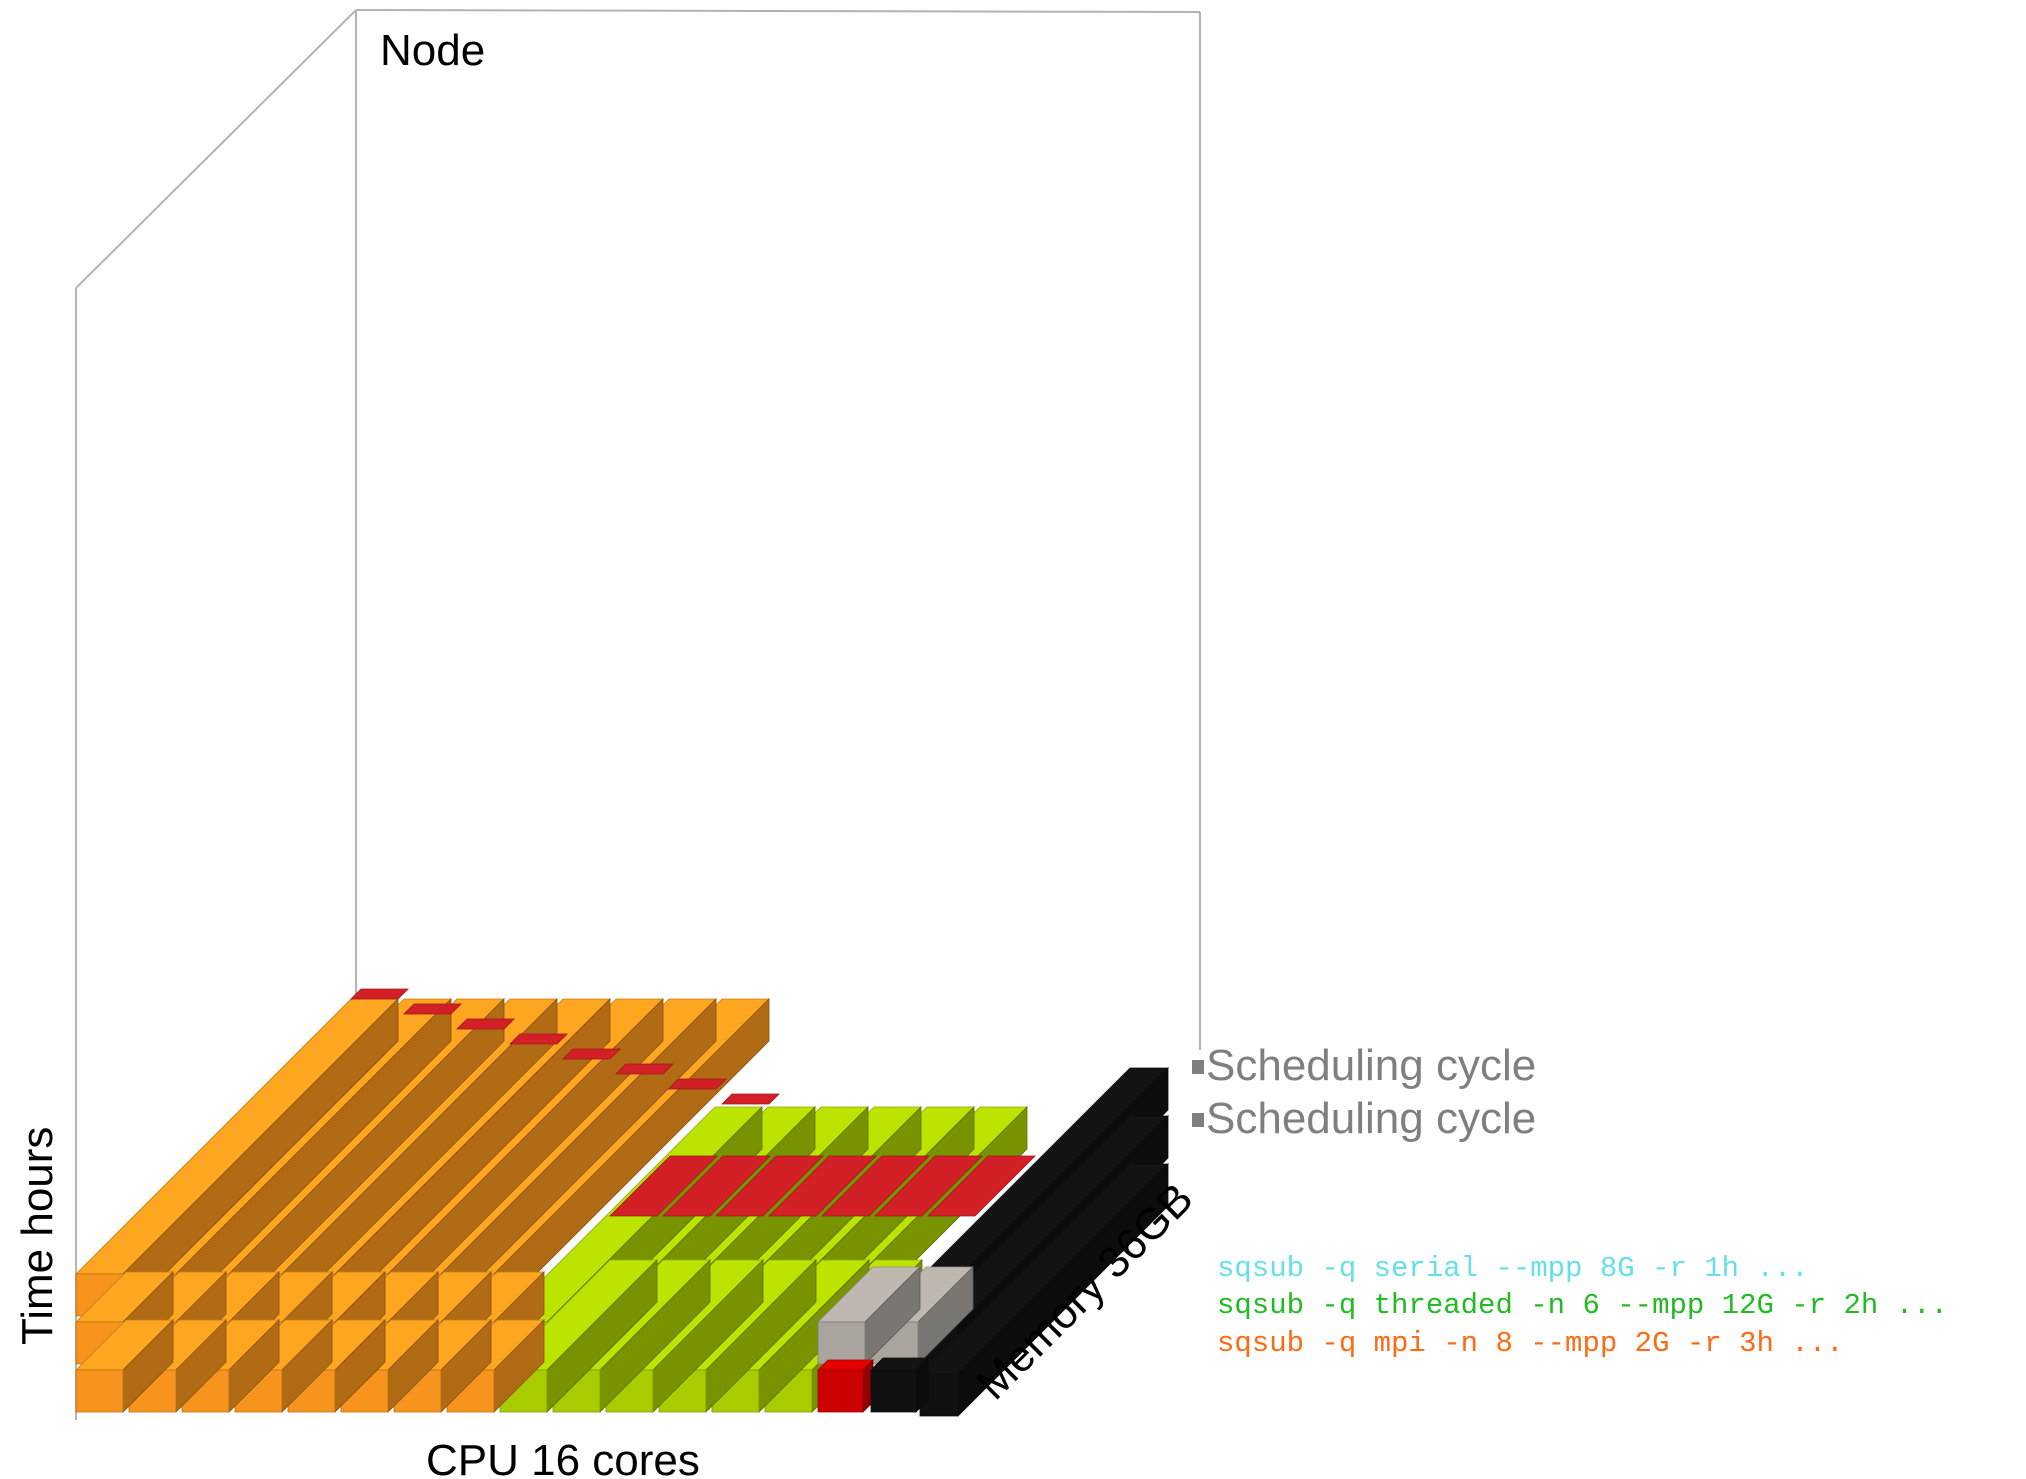  Describe the element at coordinates (432, 50) in the screenshot. I see `node-label: Node` at that location.